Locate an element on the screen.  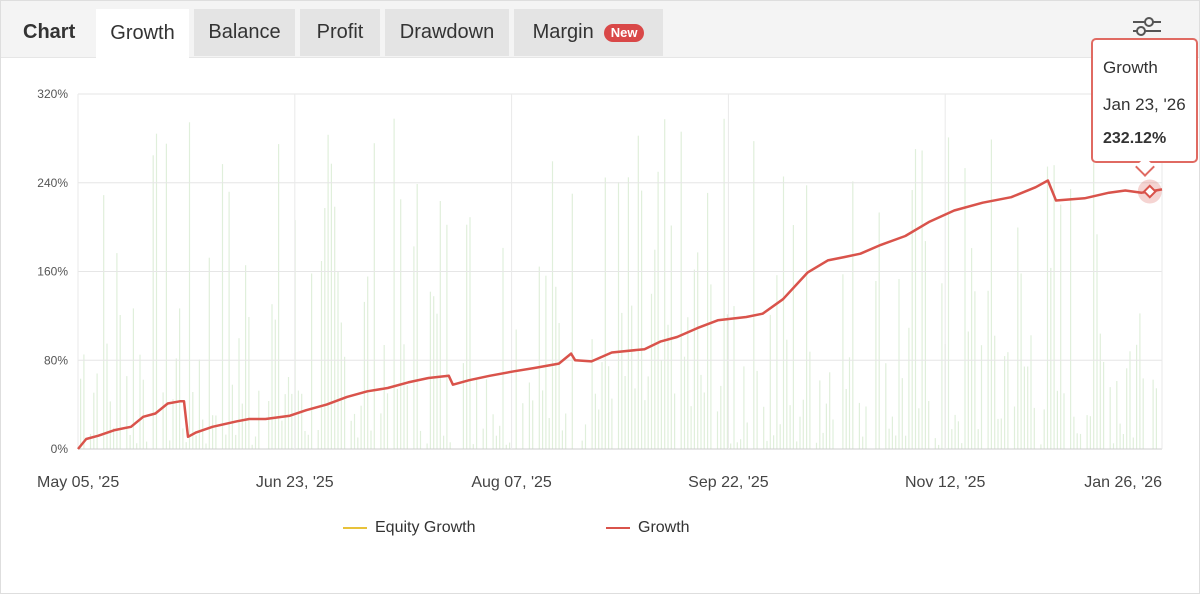
legend-item-growth: Growth is located at coordinates (648, 528).